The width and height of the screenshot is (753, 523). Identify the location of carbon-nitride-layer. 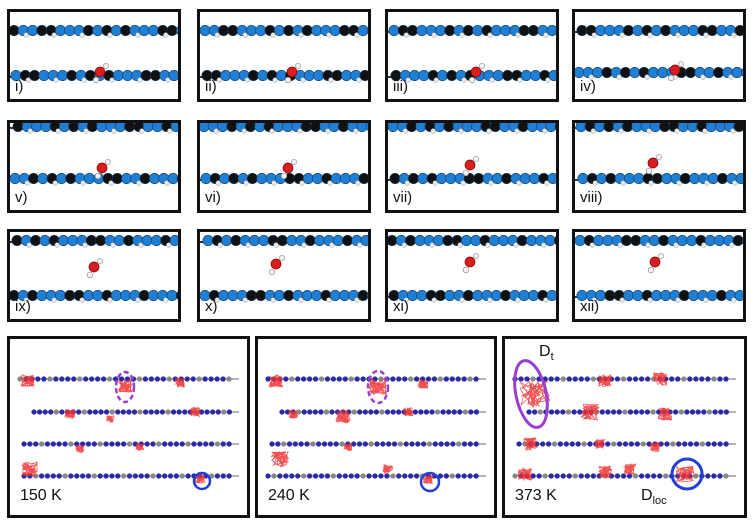
(375, 379).